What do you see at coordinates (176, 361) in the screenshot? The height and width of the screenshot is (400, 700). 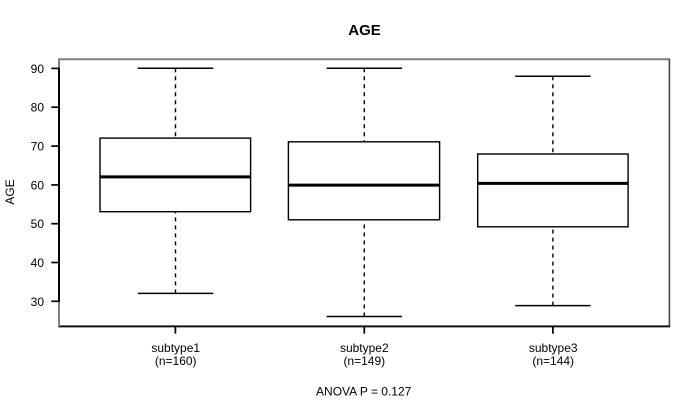 I see `svg-text: (n=160)` at bounding box center [176, 361].